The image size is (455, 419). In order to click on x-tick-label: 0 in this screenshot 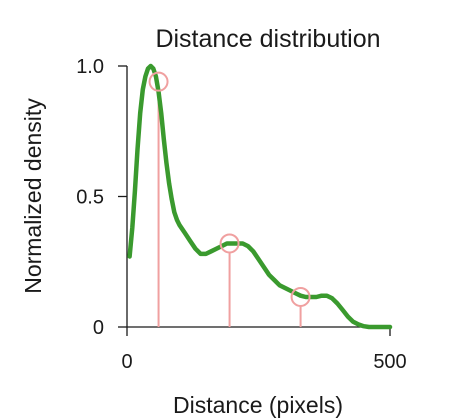, I will do `click(126, 362)`.